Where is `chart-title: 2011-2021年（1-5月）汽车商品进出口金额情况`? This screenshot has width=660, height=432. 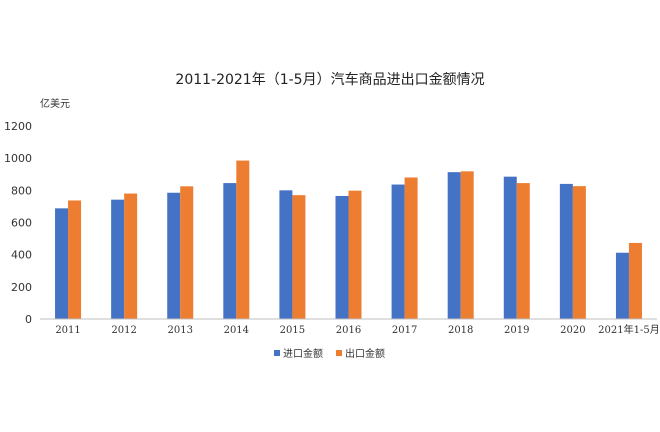 chart-title: 2011-2021年（1-5月）汽车商品进出口金额情况 is located at coordinates (329, 79).